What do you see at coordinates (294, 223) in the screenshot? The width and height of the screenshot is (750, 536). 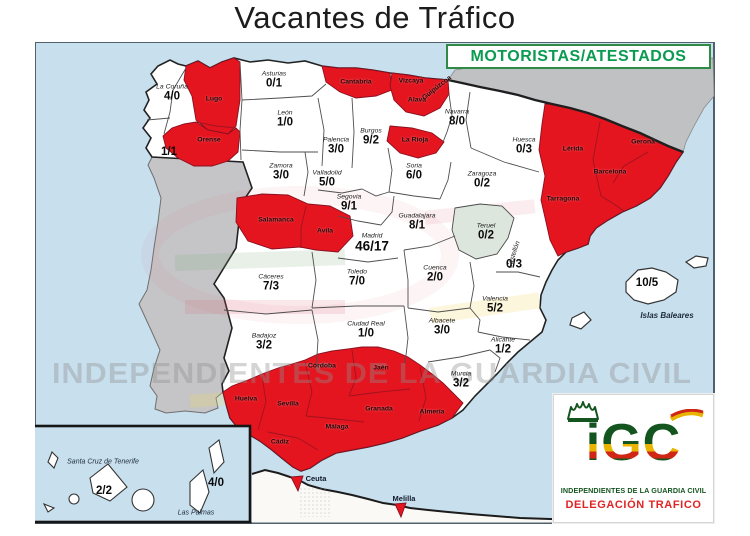 I see `salamanca-avila` at bounding box center [294, 223].